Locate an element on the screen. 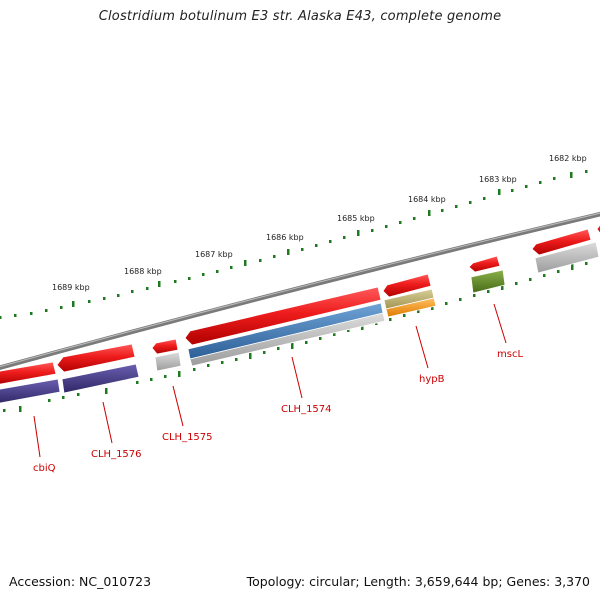  kbp-label: 1686 kbp is located at coordinates (285, 237).